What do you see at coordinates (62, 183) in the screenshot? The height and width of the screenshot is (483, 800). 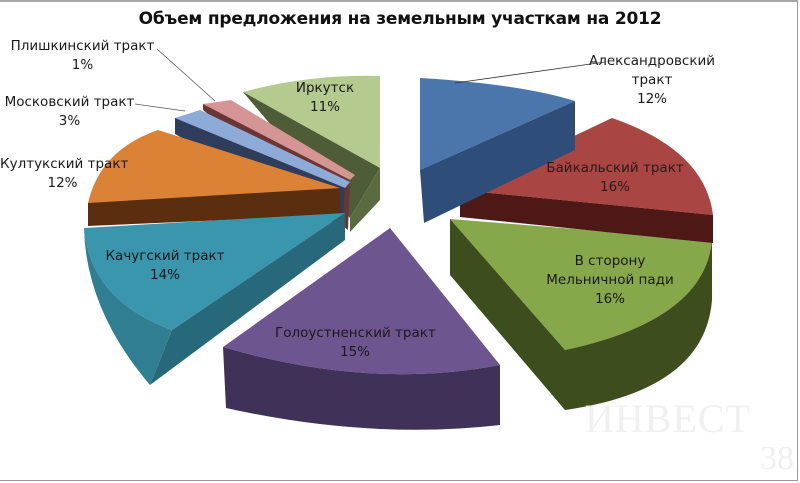 I see `label-kultuksky-pct: 12%` at bounding box center [62, 183].